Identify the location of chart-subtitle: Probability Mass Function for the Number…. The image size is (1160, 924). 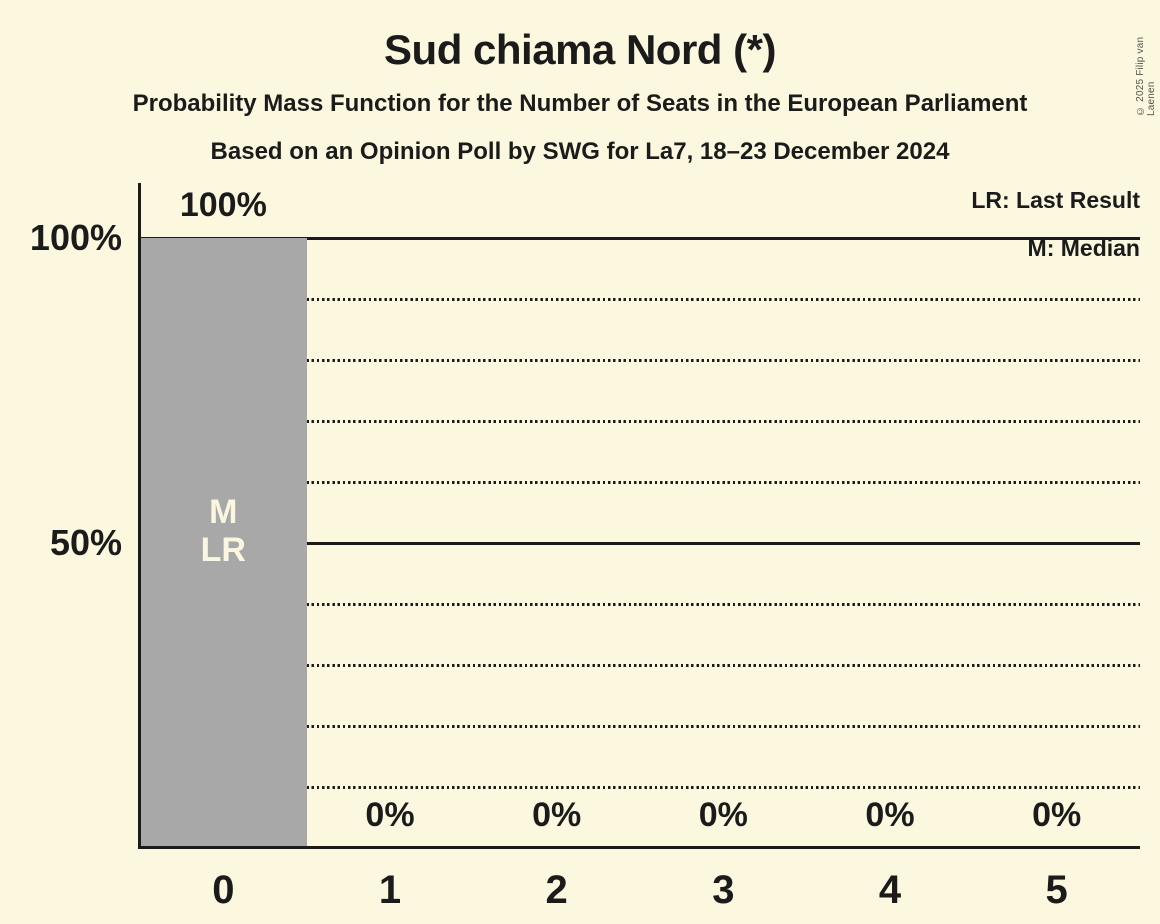
(580, 103).